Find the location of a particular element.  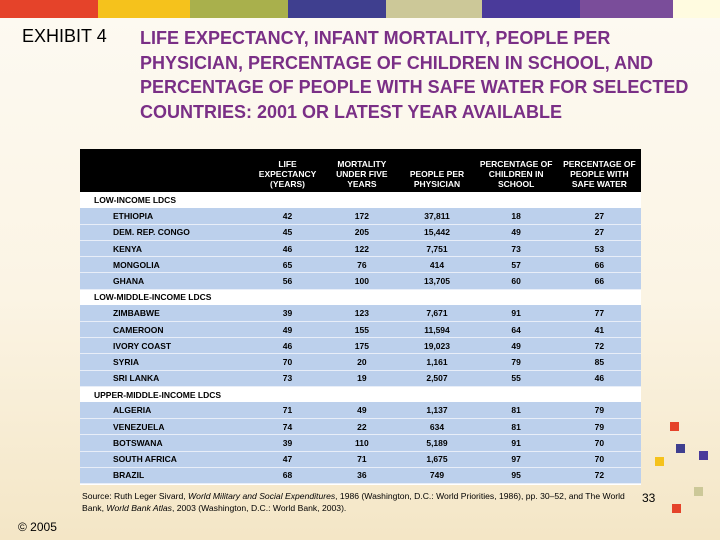

value-cell: 64 is located at coordinates (516, 330).